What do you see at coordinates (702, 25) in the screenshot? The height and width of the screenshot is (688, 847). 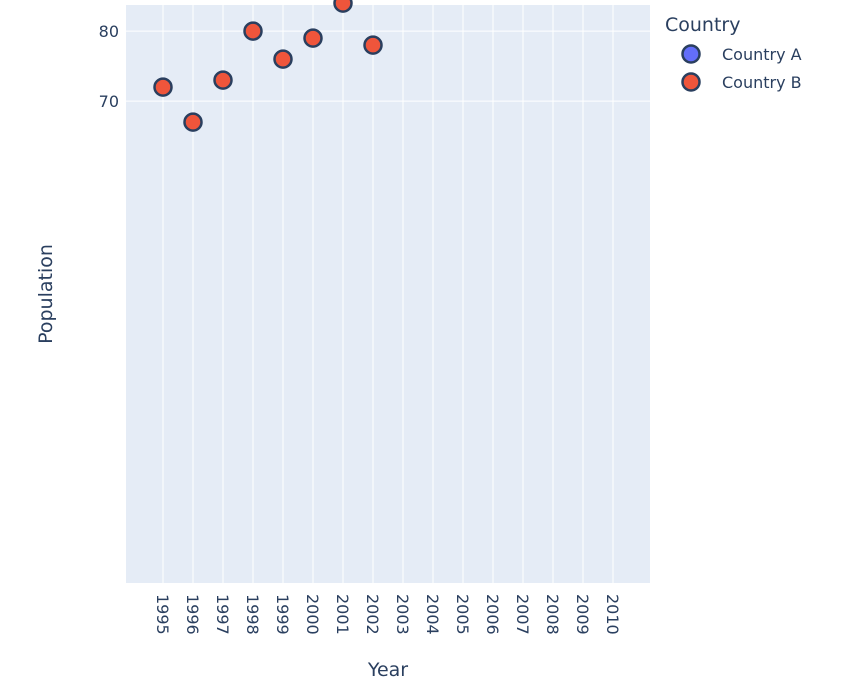 I see `legend-title: Country` at bounding box center [702, 25].